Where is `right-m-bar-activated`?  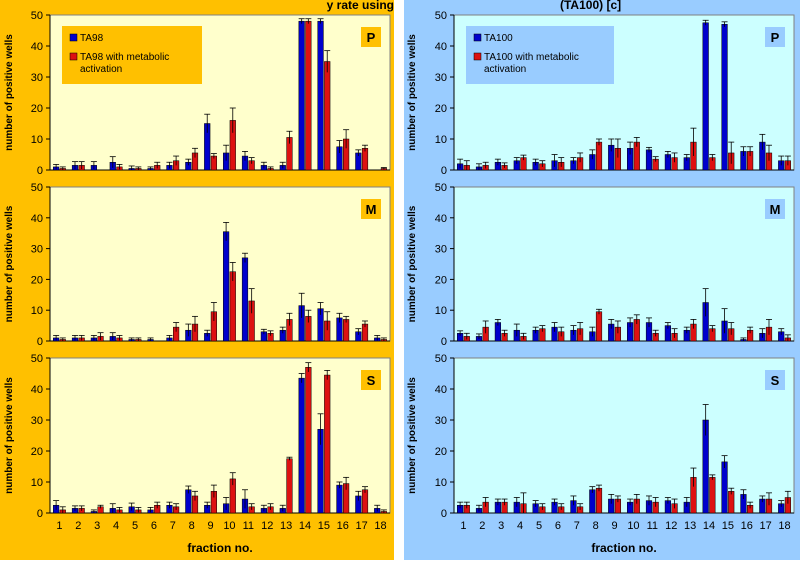 right-m-bar-activated is located at coordinates (599, 326).